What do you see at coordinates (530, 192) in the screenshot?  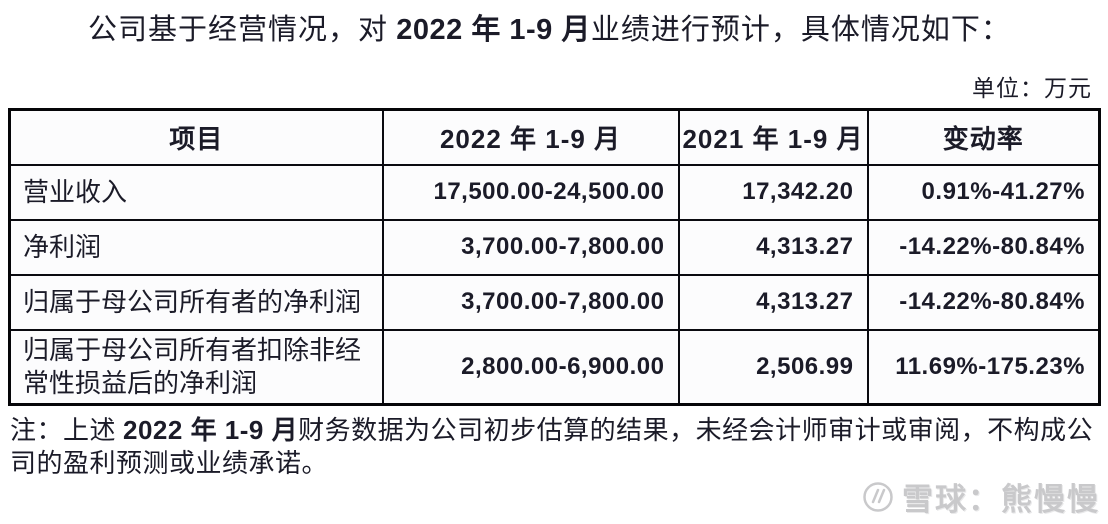 I see `forecast-2022-cell: 17,500.00-24,500.00` at bounding box center [530, 192].